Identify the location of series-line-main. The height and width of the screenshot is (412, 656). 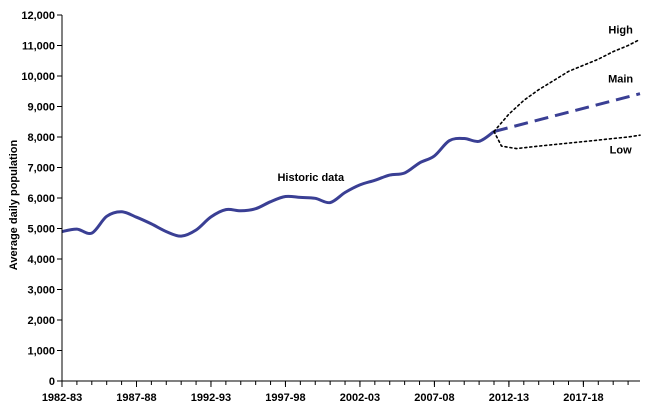
(567, 112).